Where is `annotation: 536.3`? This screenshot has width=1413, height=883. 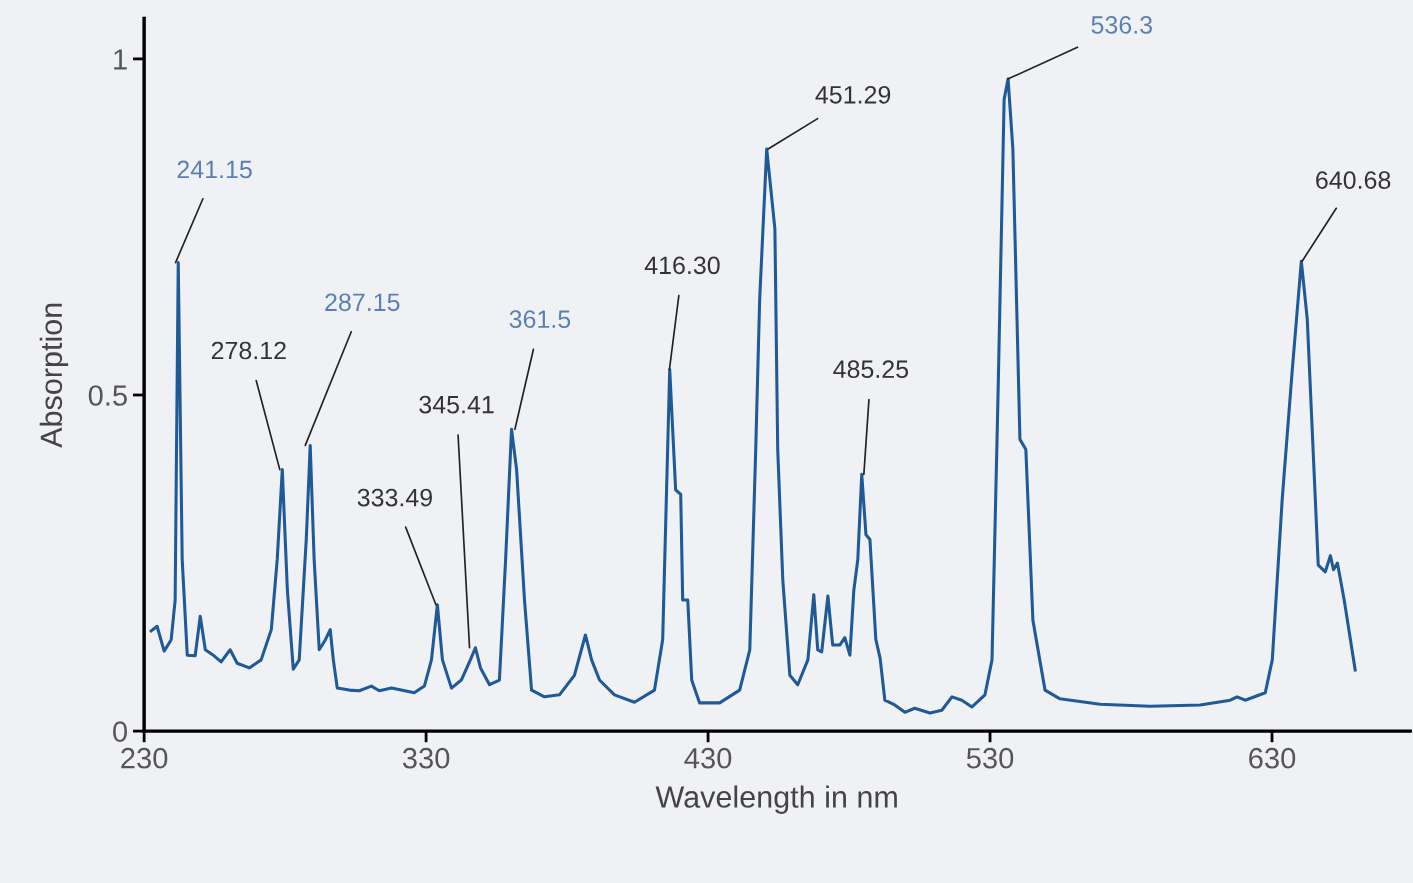
annotation: 536.3 is located at coordinates (1121, 25).